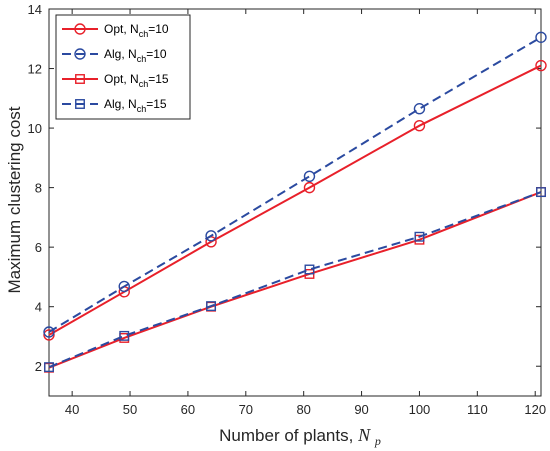 The width and height of the screenshot is (550, 451). What do you see at coordinates (35, 69) in the screenshot?
I see `y-tick-label: 12` at bounding box center [35, 69].